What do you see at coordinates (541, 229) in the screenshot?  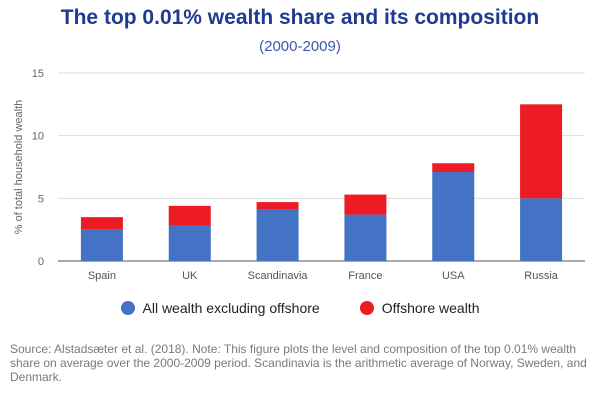 I see `bar-excluding-offshore-russia` at bounding box center [541, 229].